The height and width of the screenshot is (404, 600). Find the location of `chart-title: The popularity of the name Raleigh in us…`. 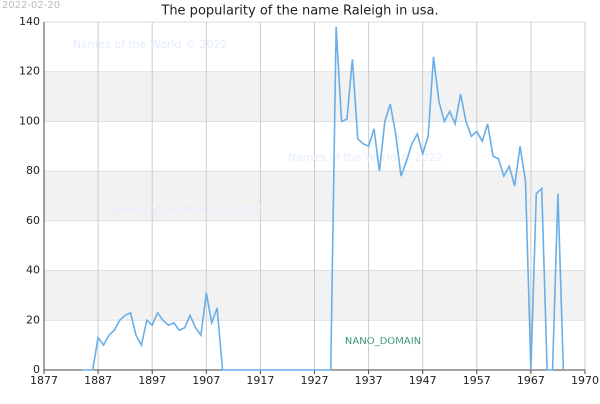

chart-title: The popularity of the name Raleigh in us… is located at coordinates (299, 11).